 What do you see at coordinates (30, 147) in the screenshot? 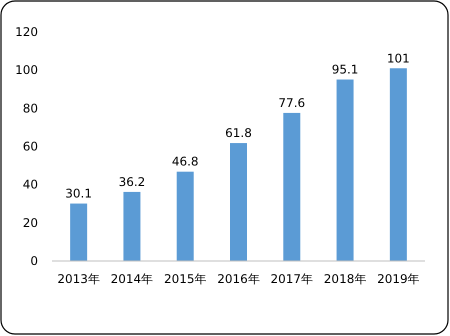
I see `y-tick-label: 60` at bounding box center [30, 147].